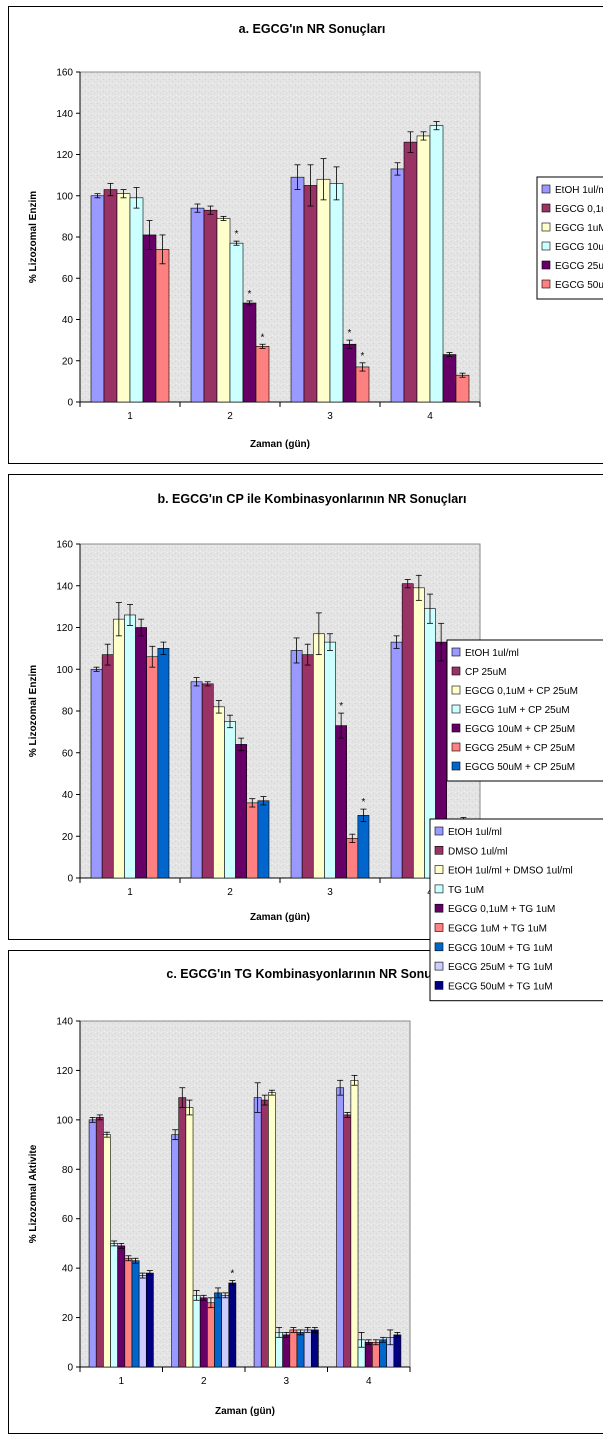 This screenshot has height=1434, width=603. I want to click on legend-label: EtOH 1ul/ml + DMSO 1ul/ml, so click(510, 871).